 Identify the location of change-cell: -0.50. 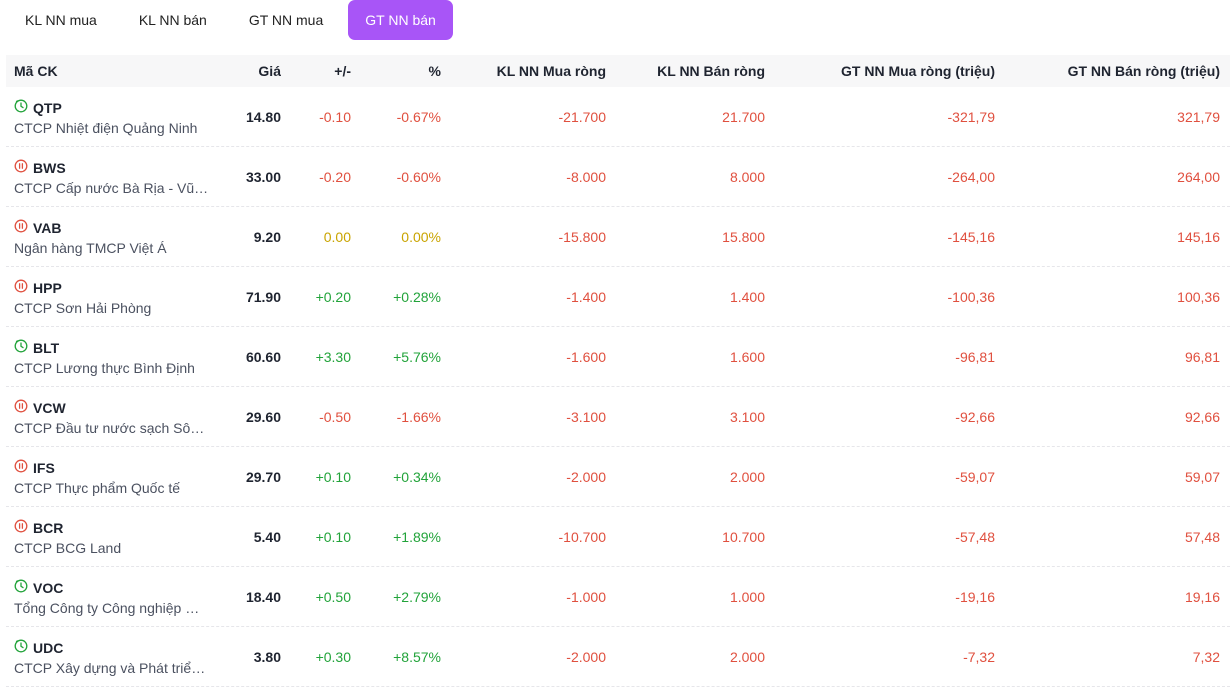
(335, 416).